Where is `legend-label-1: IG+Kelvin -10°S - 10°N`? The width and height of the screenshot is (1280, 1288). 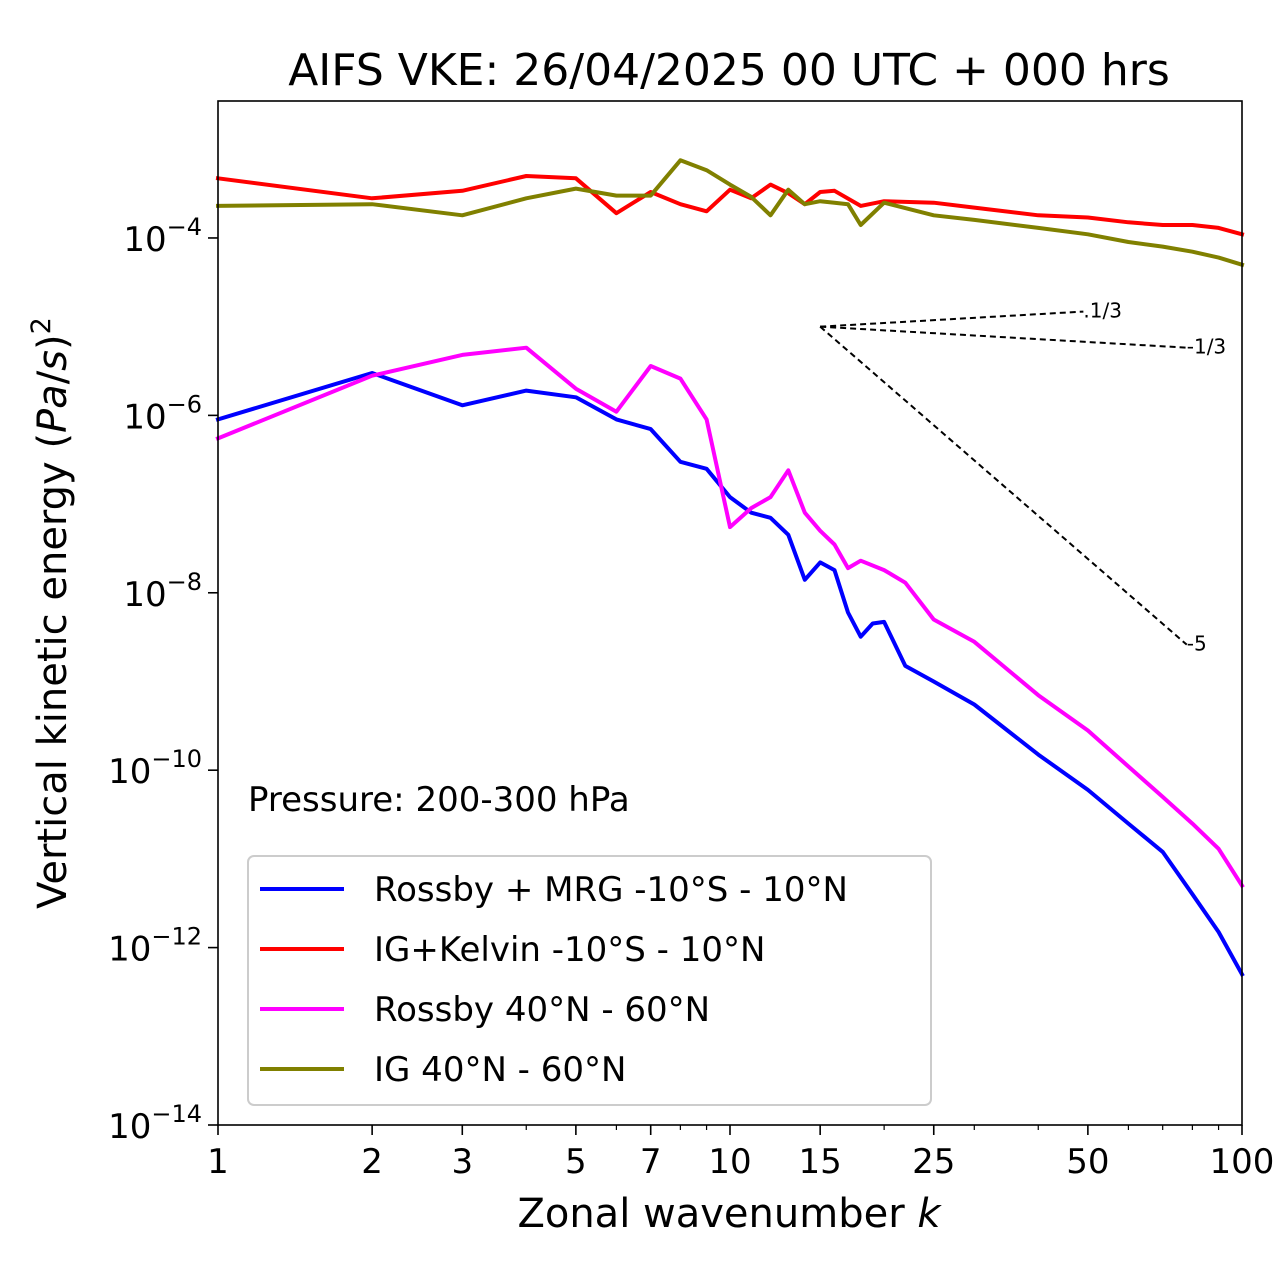
legend-label-1: IG+Kelvin -10°S - 10°N is located at coordinates (569, 950).